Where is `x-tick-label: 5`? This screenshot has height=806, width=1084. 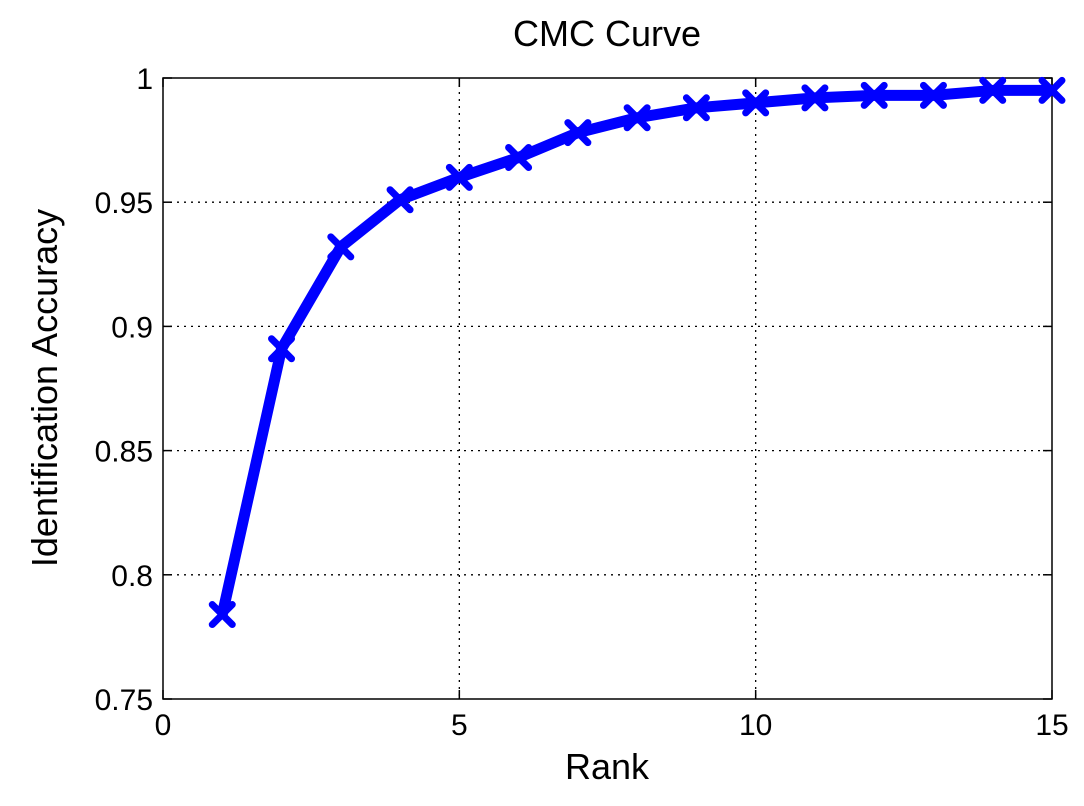 x-tick-label: 5 is located at coordinates (459, 725).